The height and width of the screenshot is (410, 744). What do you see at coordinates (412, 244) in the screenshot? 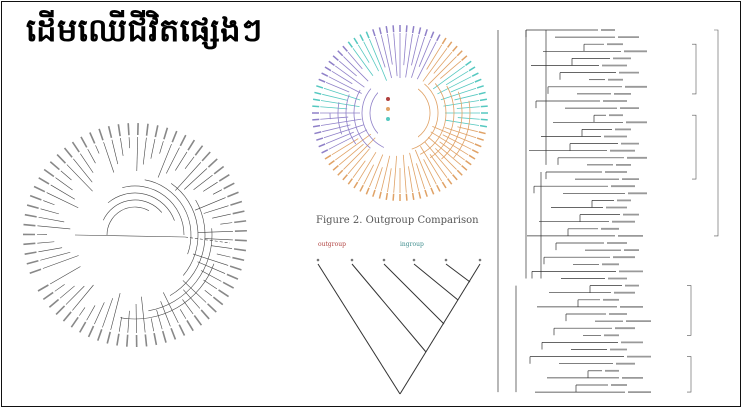
I see `ingroup-label: ingroup` at bounding box center [412, 244].